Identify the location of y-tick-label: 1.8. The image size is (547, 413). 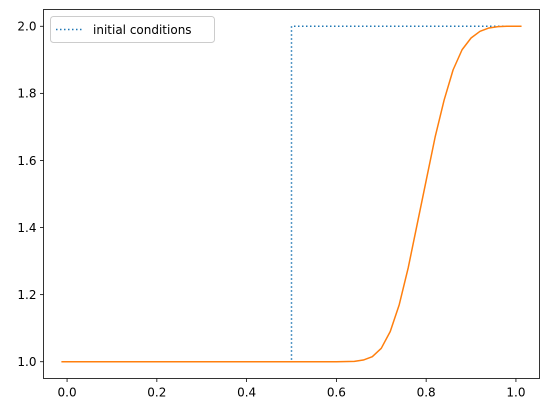
(26, 94).